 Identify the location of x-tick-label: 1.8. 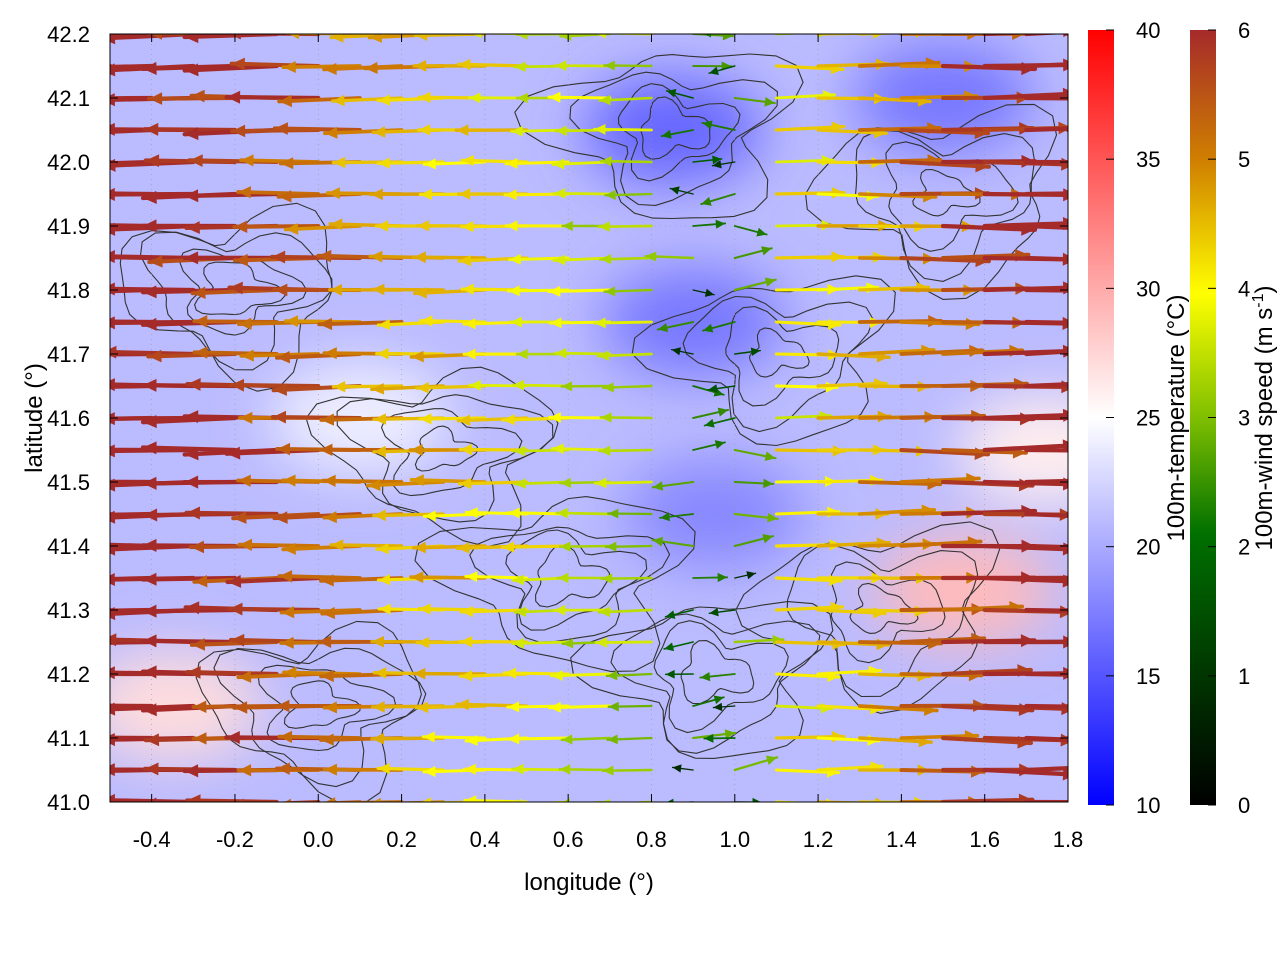
(1068, 839).